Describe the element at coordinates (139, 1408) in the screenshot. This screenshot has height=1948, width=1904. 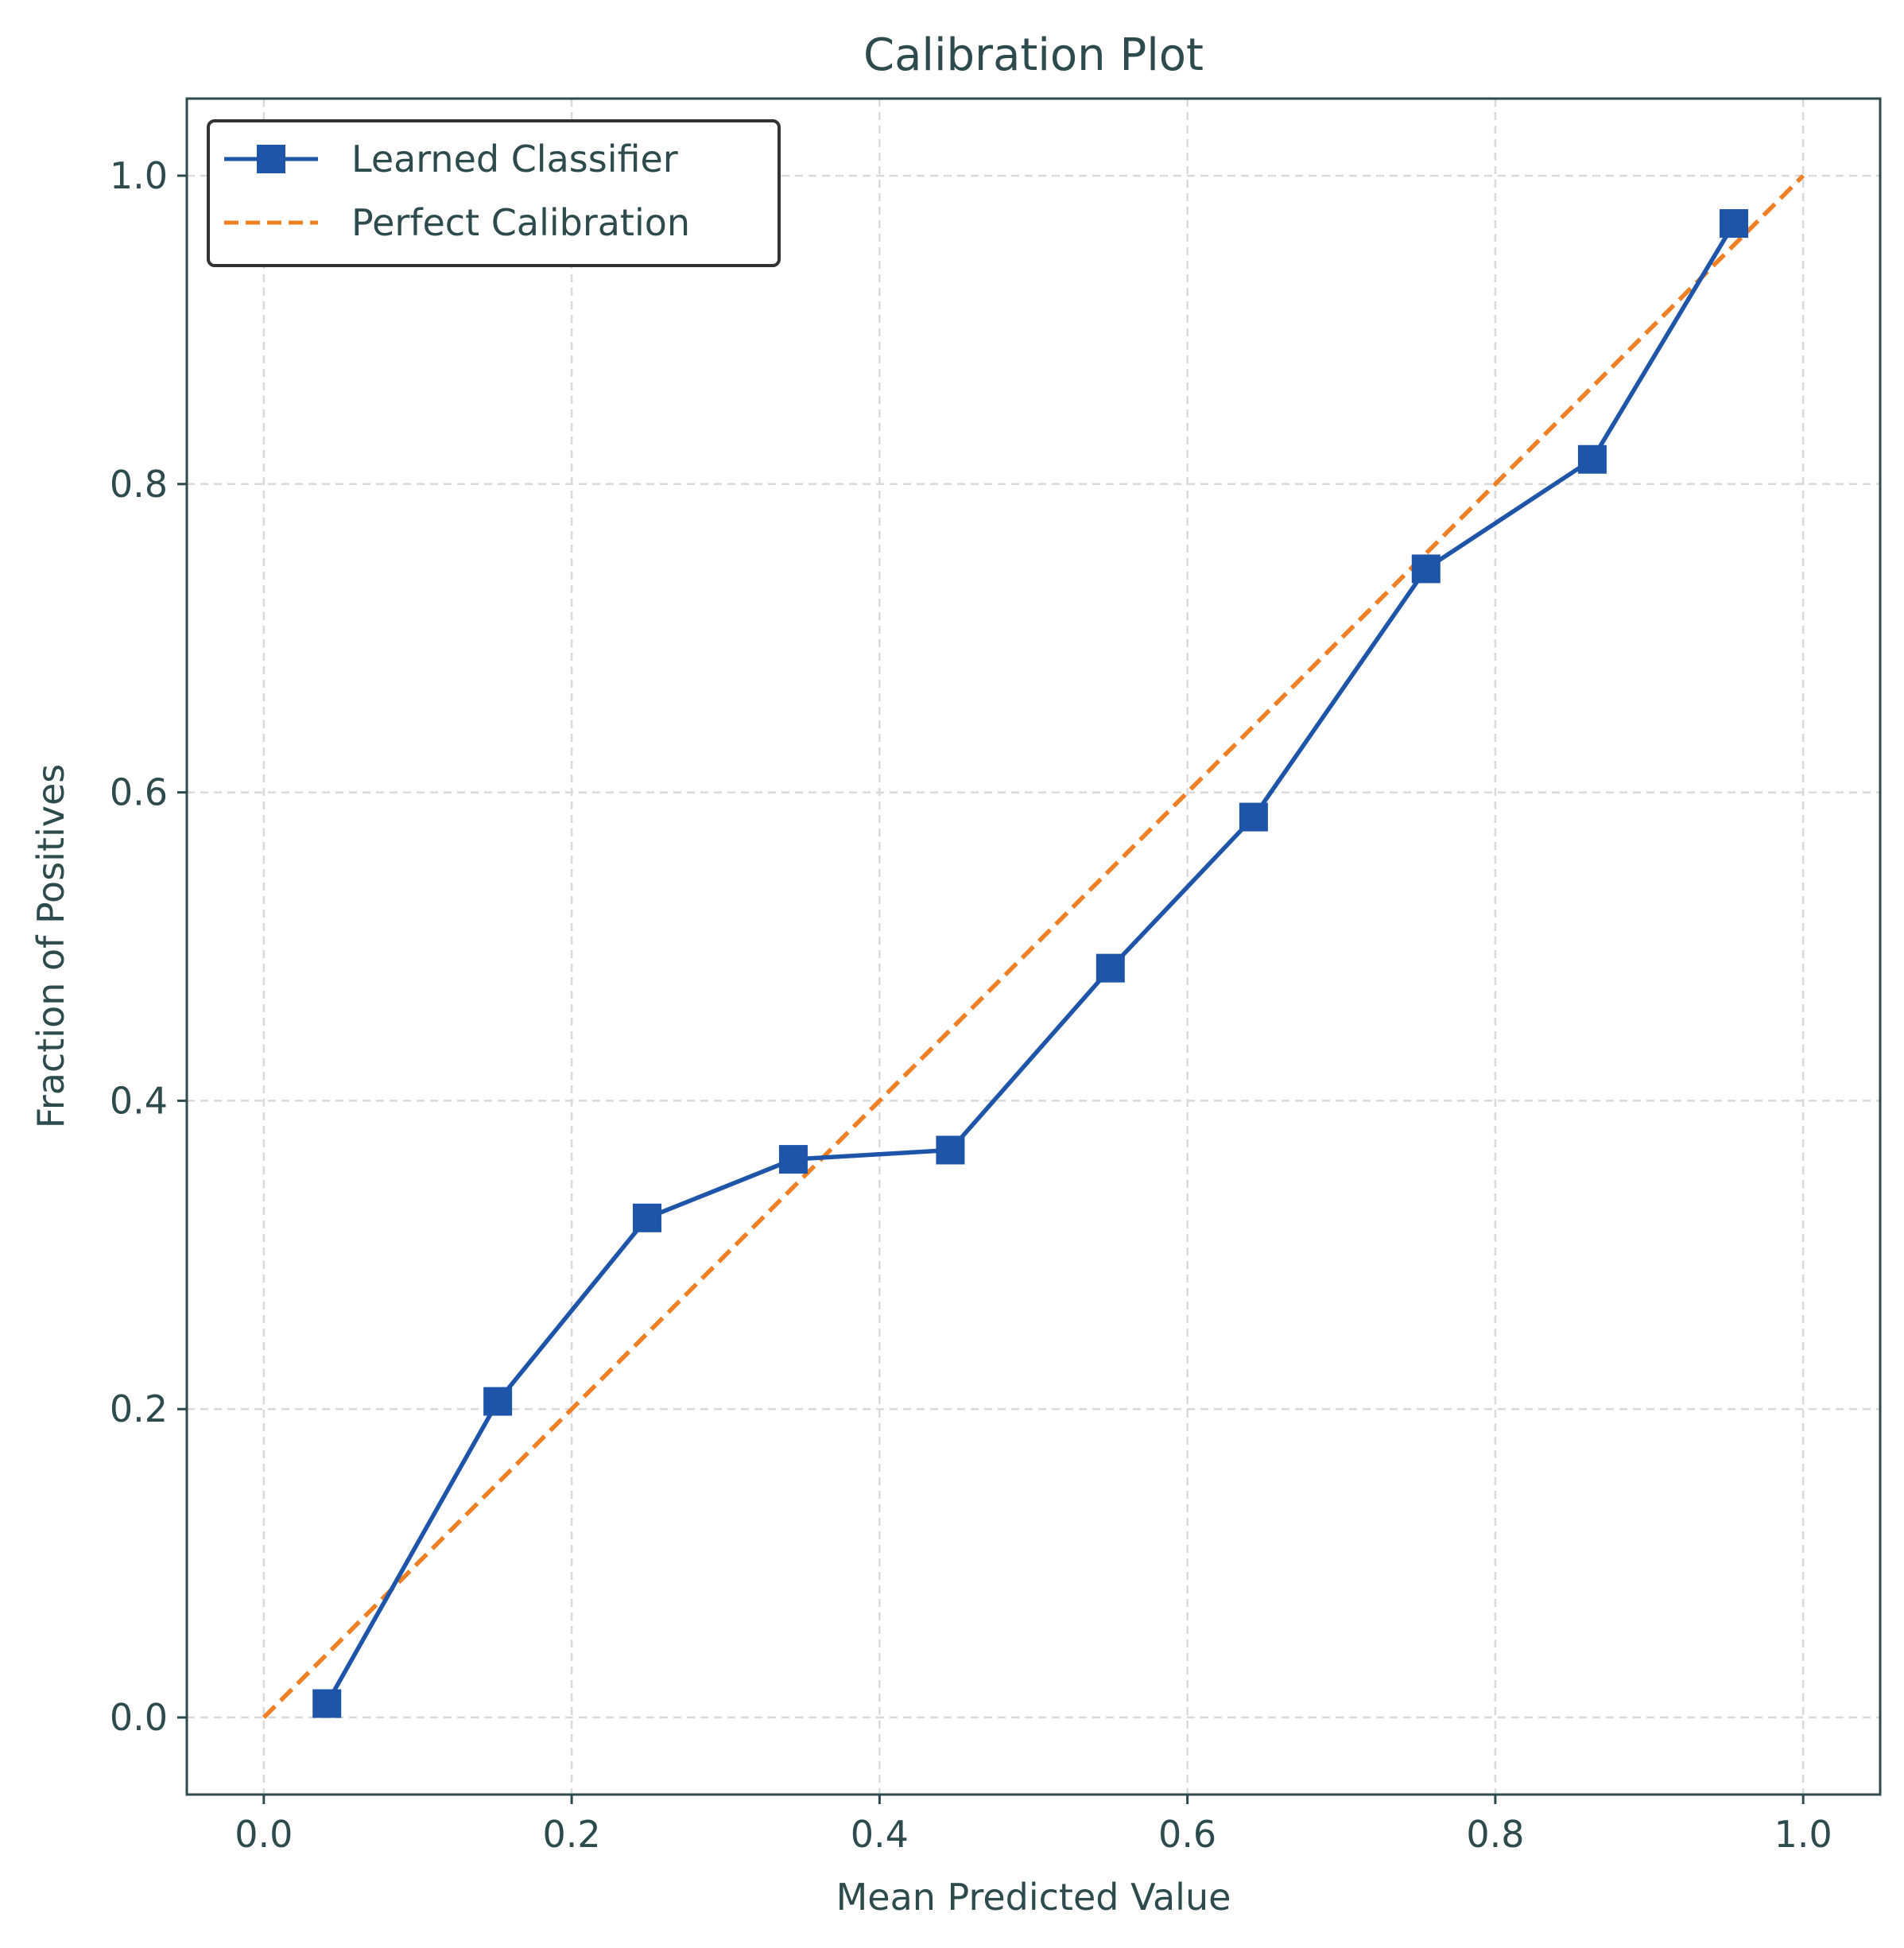
I see `y-tick-label: 0.2` at that location.